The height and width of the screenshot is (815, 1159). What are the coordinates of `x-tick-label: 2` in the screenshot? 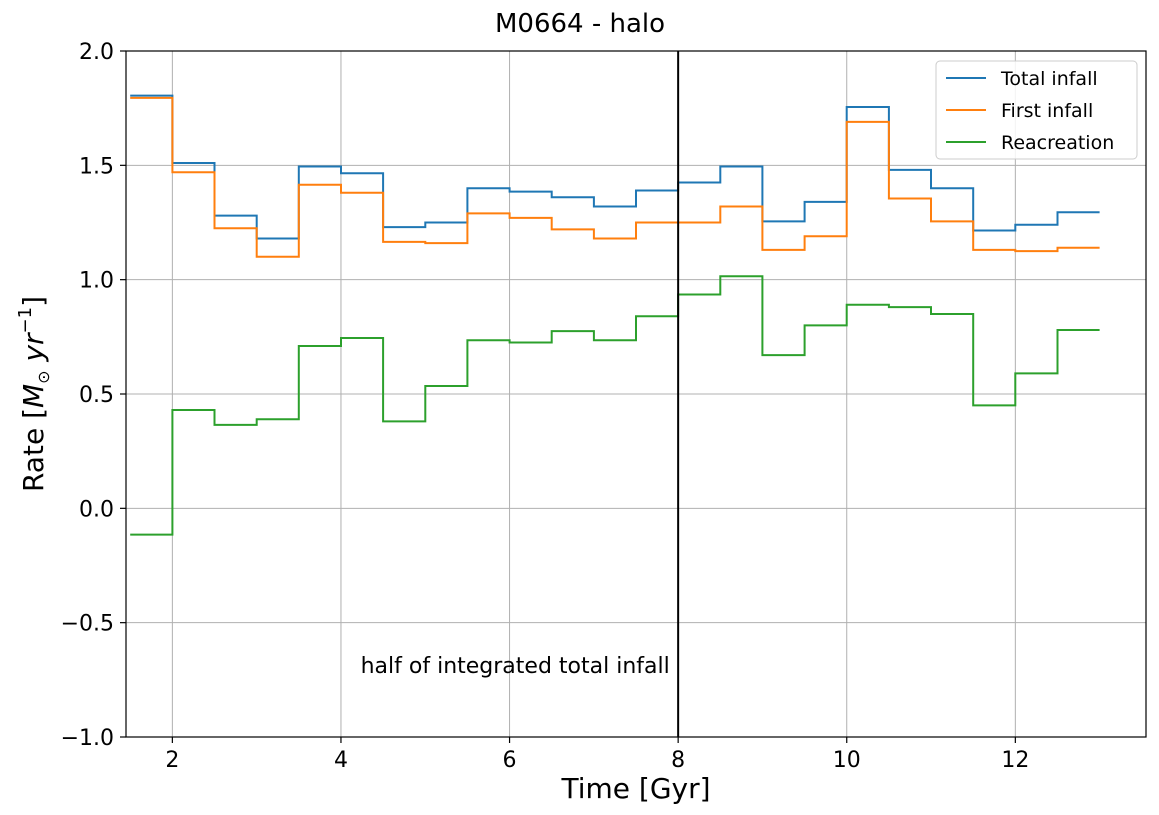 It's located at (172, 760).